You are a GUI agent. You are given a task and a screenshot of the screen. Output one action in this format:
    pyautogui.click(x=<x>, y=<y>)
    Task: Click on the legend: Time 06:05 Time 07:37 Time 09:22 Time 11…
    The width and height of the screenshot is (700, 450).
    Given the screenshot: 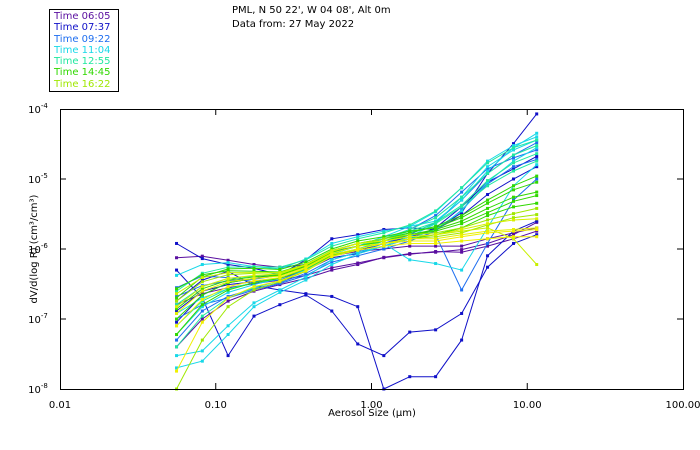 What is the action you would take?
    pyautogui.click(x=84, y=50)
    